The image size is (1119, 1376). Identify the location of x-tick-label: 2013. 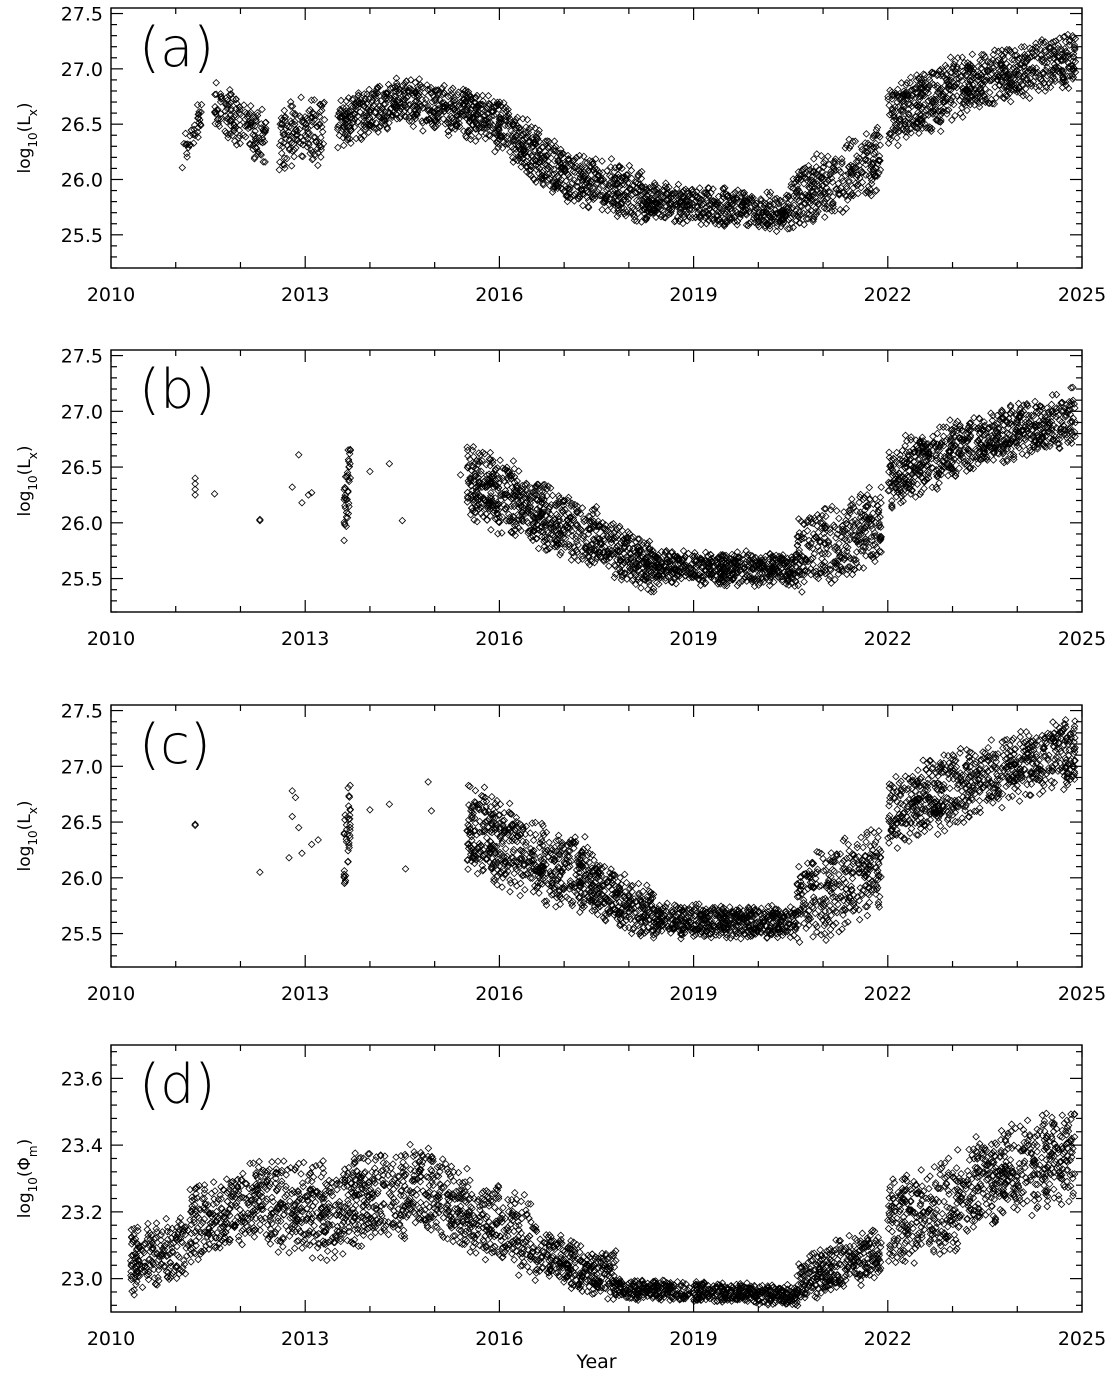
(305, 295).